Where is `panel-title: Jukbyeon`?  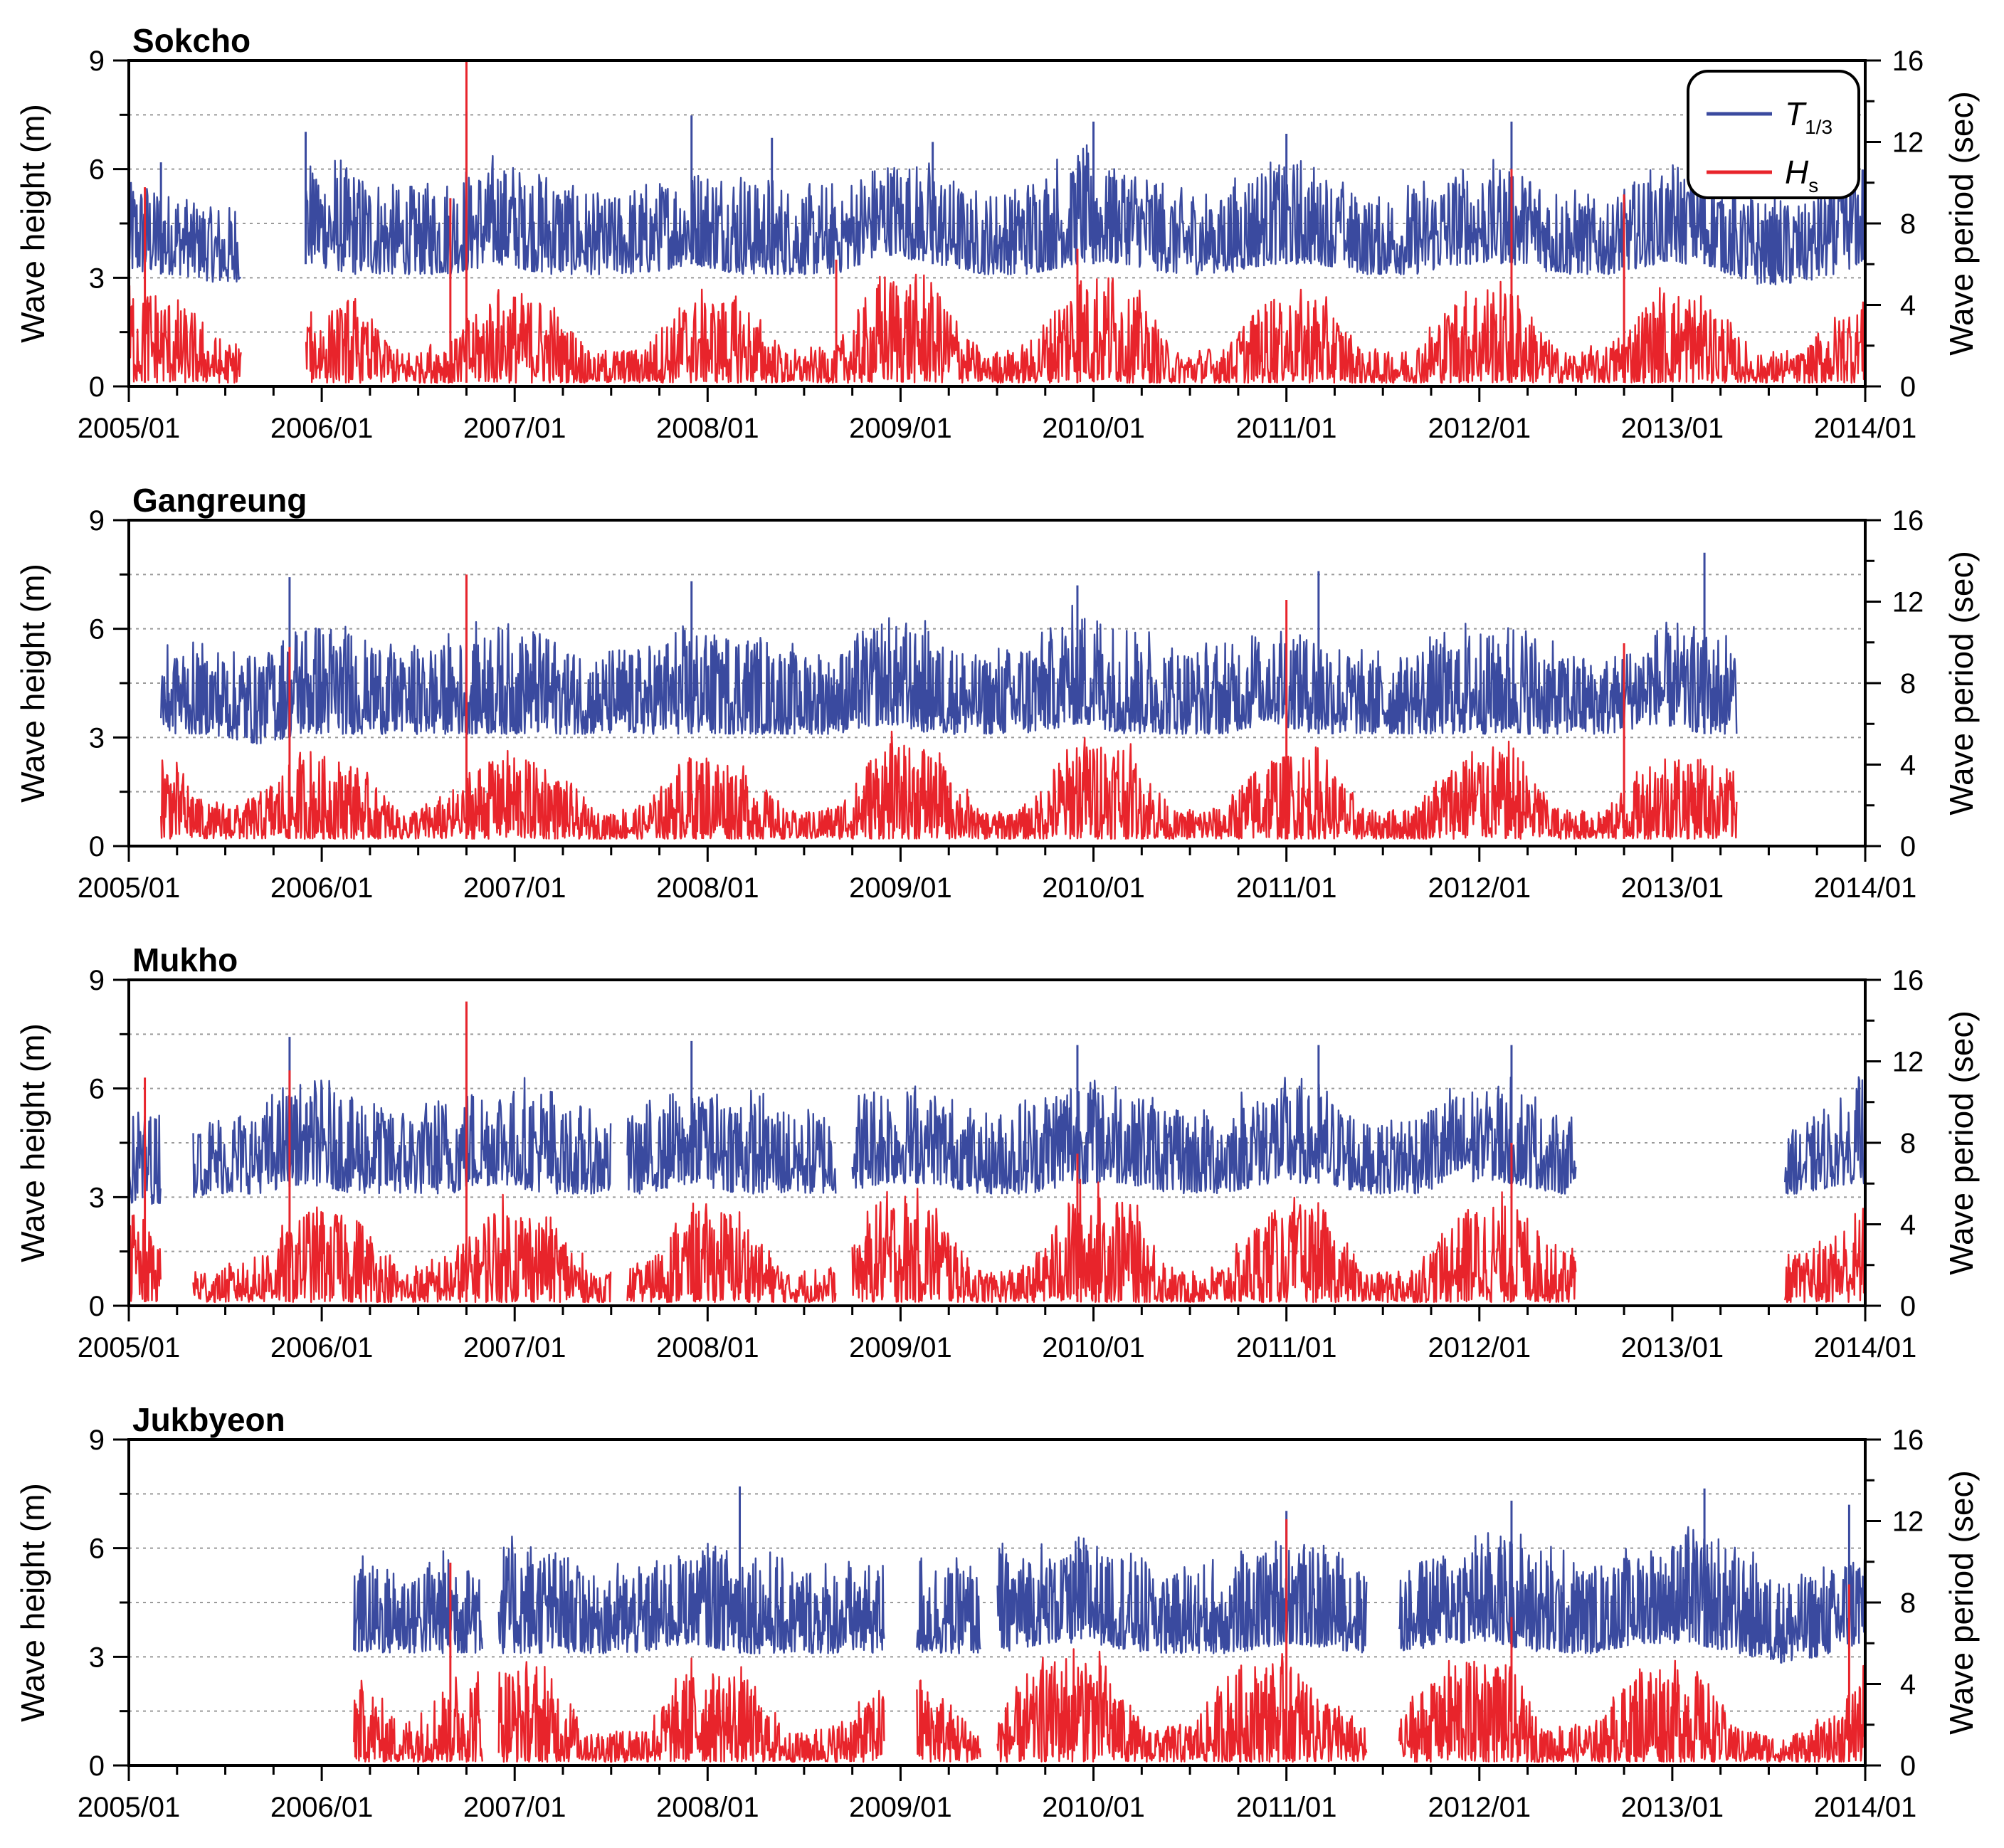 panel-title: Jukbyeon is located at coordinates (208, 1419).